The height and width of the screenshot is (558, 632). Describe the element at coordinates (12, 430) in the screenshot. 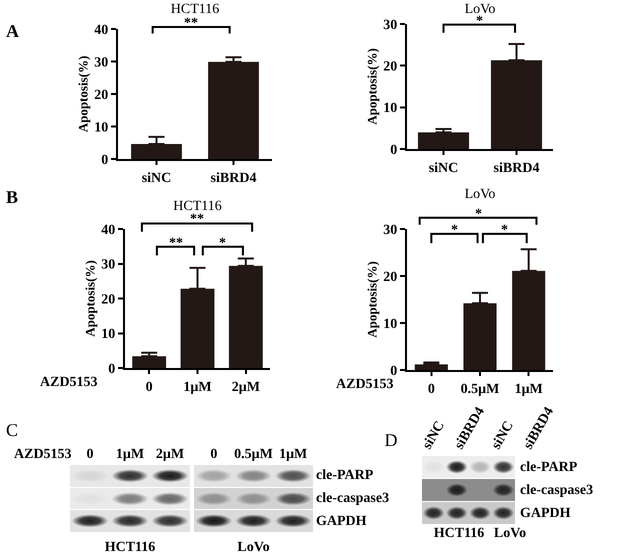

I see `text: C` at that location.